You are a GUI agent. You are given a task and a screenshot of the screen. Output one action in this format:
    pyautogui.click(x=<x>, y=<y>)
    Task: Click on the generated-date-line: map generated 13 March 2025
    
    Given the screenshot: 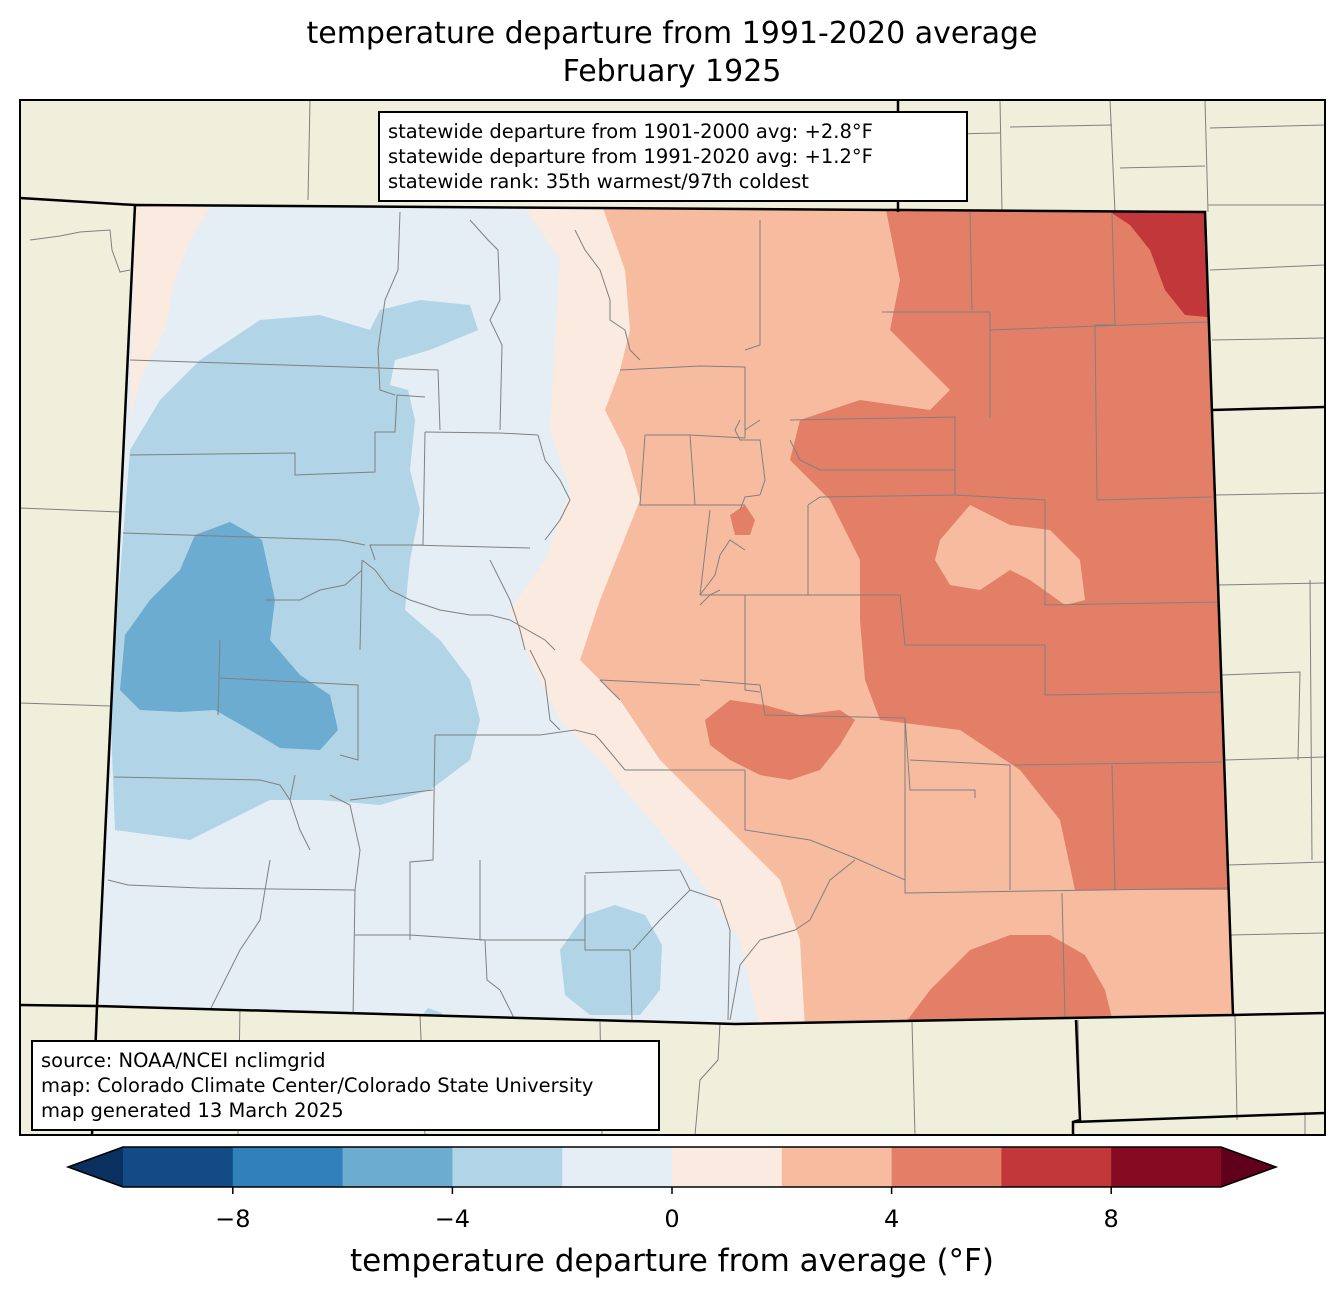 What is the action you would take?
    pyautogui.click(x=192, y=1110)
    